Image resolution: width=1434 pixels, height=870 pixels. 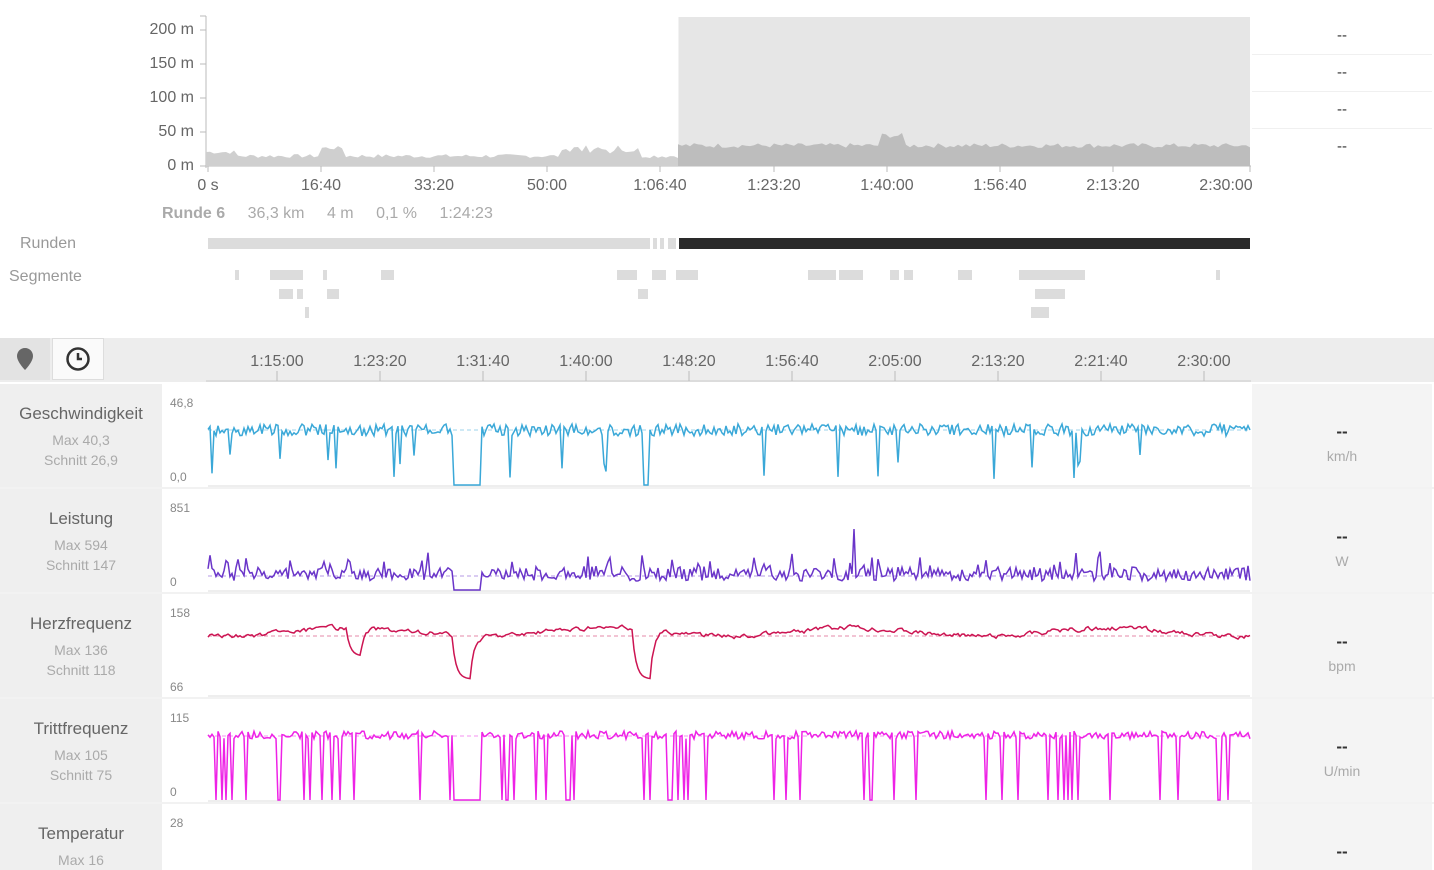 I want to click on y-tick-label: 0 m, so click(x=180, y=165).